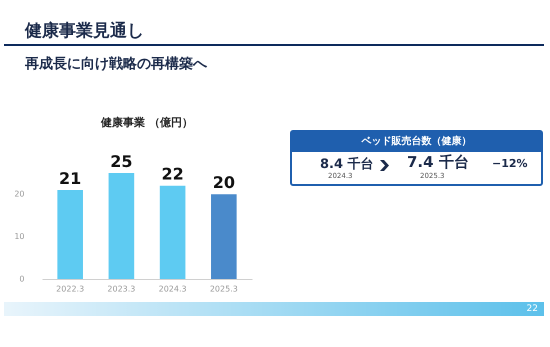 The width and height of the screenshot is (550, 347). I want to click on text: ベッド販売台数（健康）, so click(416, 142).